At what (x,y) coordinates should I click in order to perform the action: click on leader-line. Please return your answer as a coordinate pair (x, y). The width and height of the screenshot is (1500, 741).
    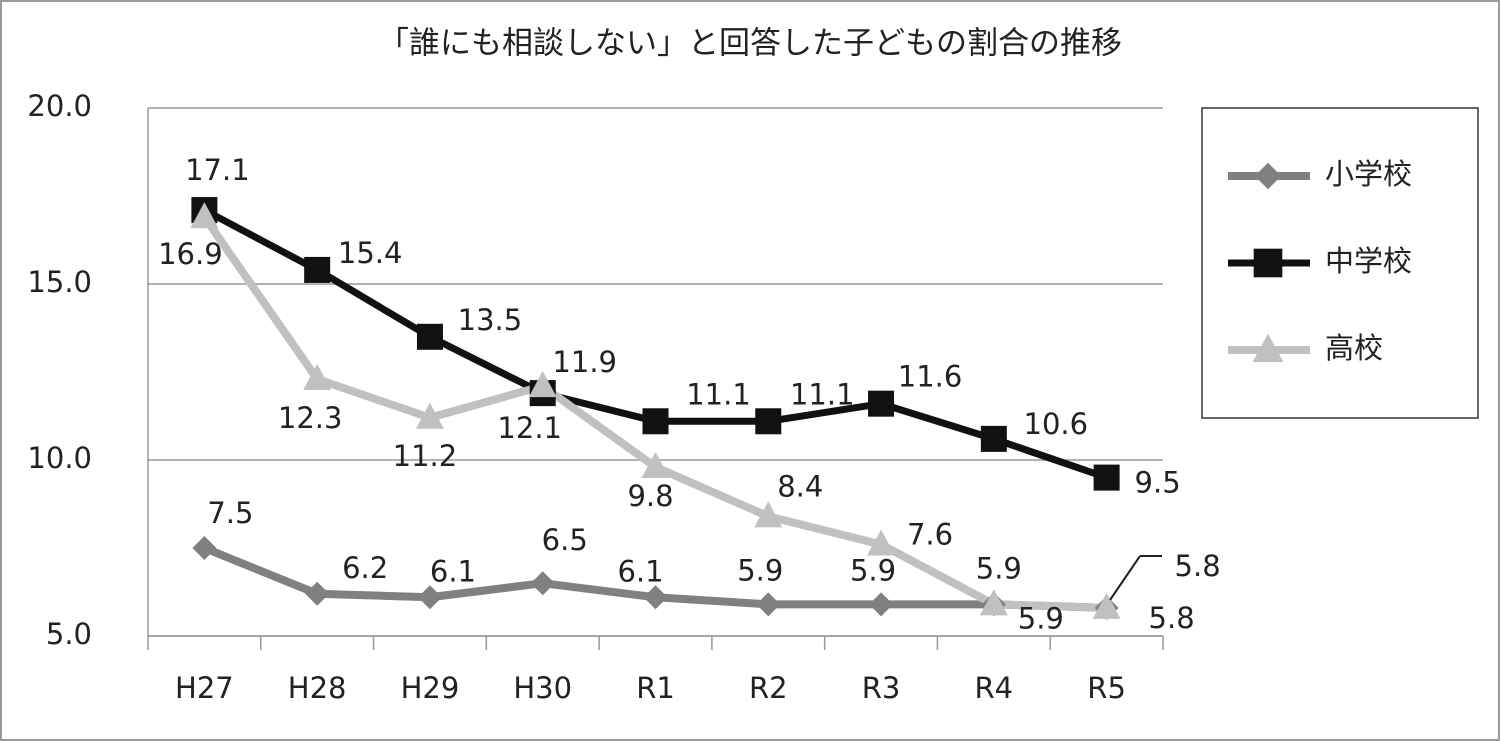
    Looking at the image, I should click on (1125, 578).